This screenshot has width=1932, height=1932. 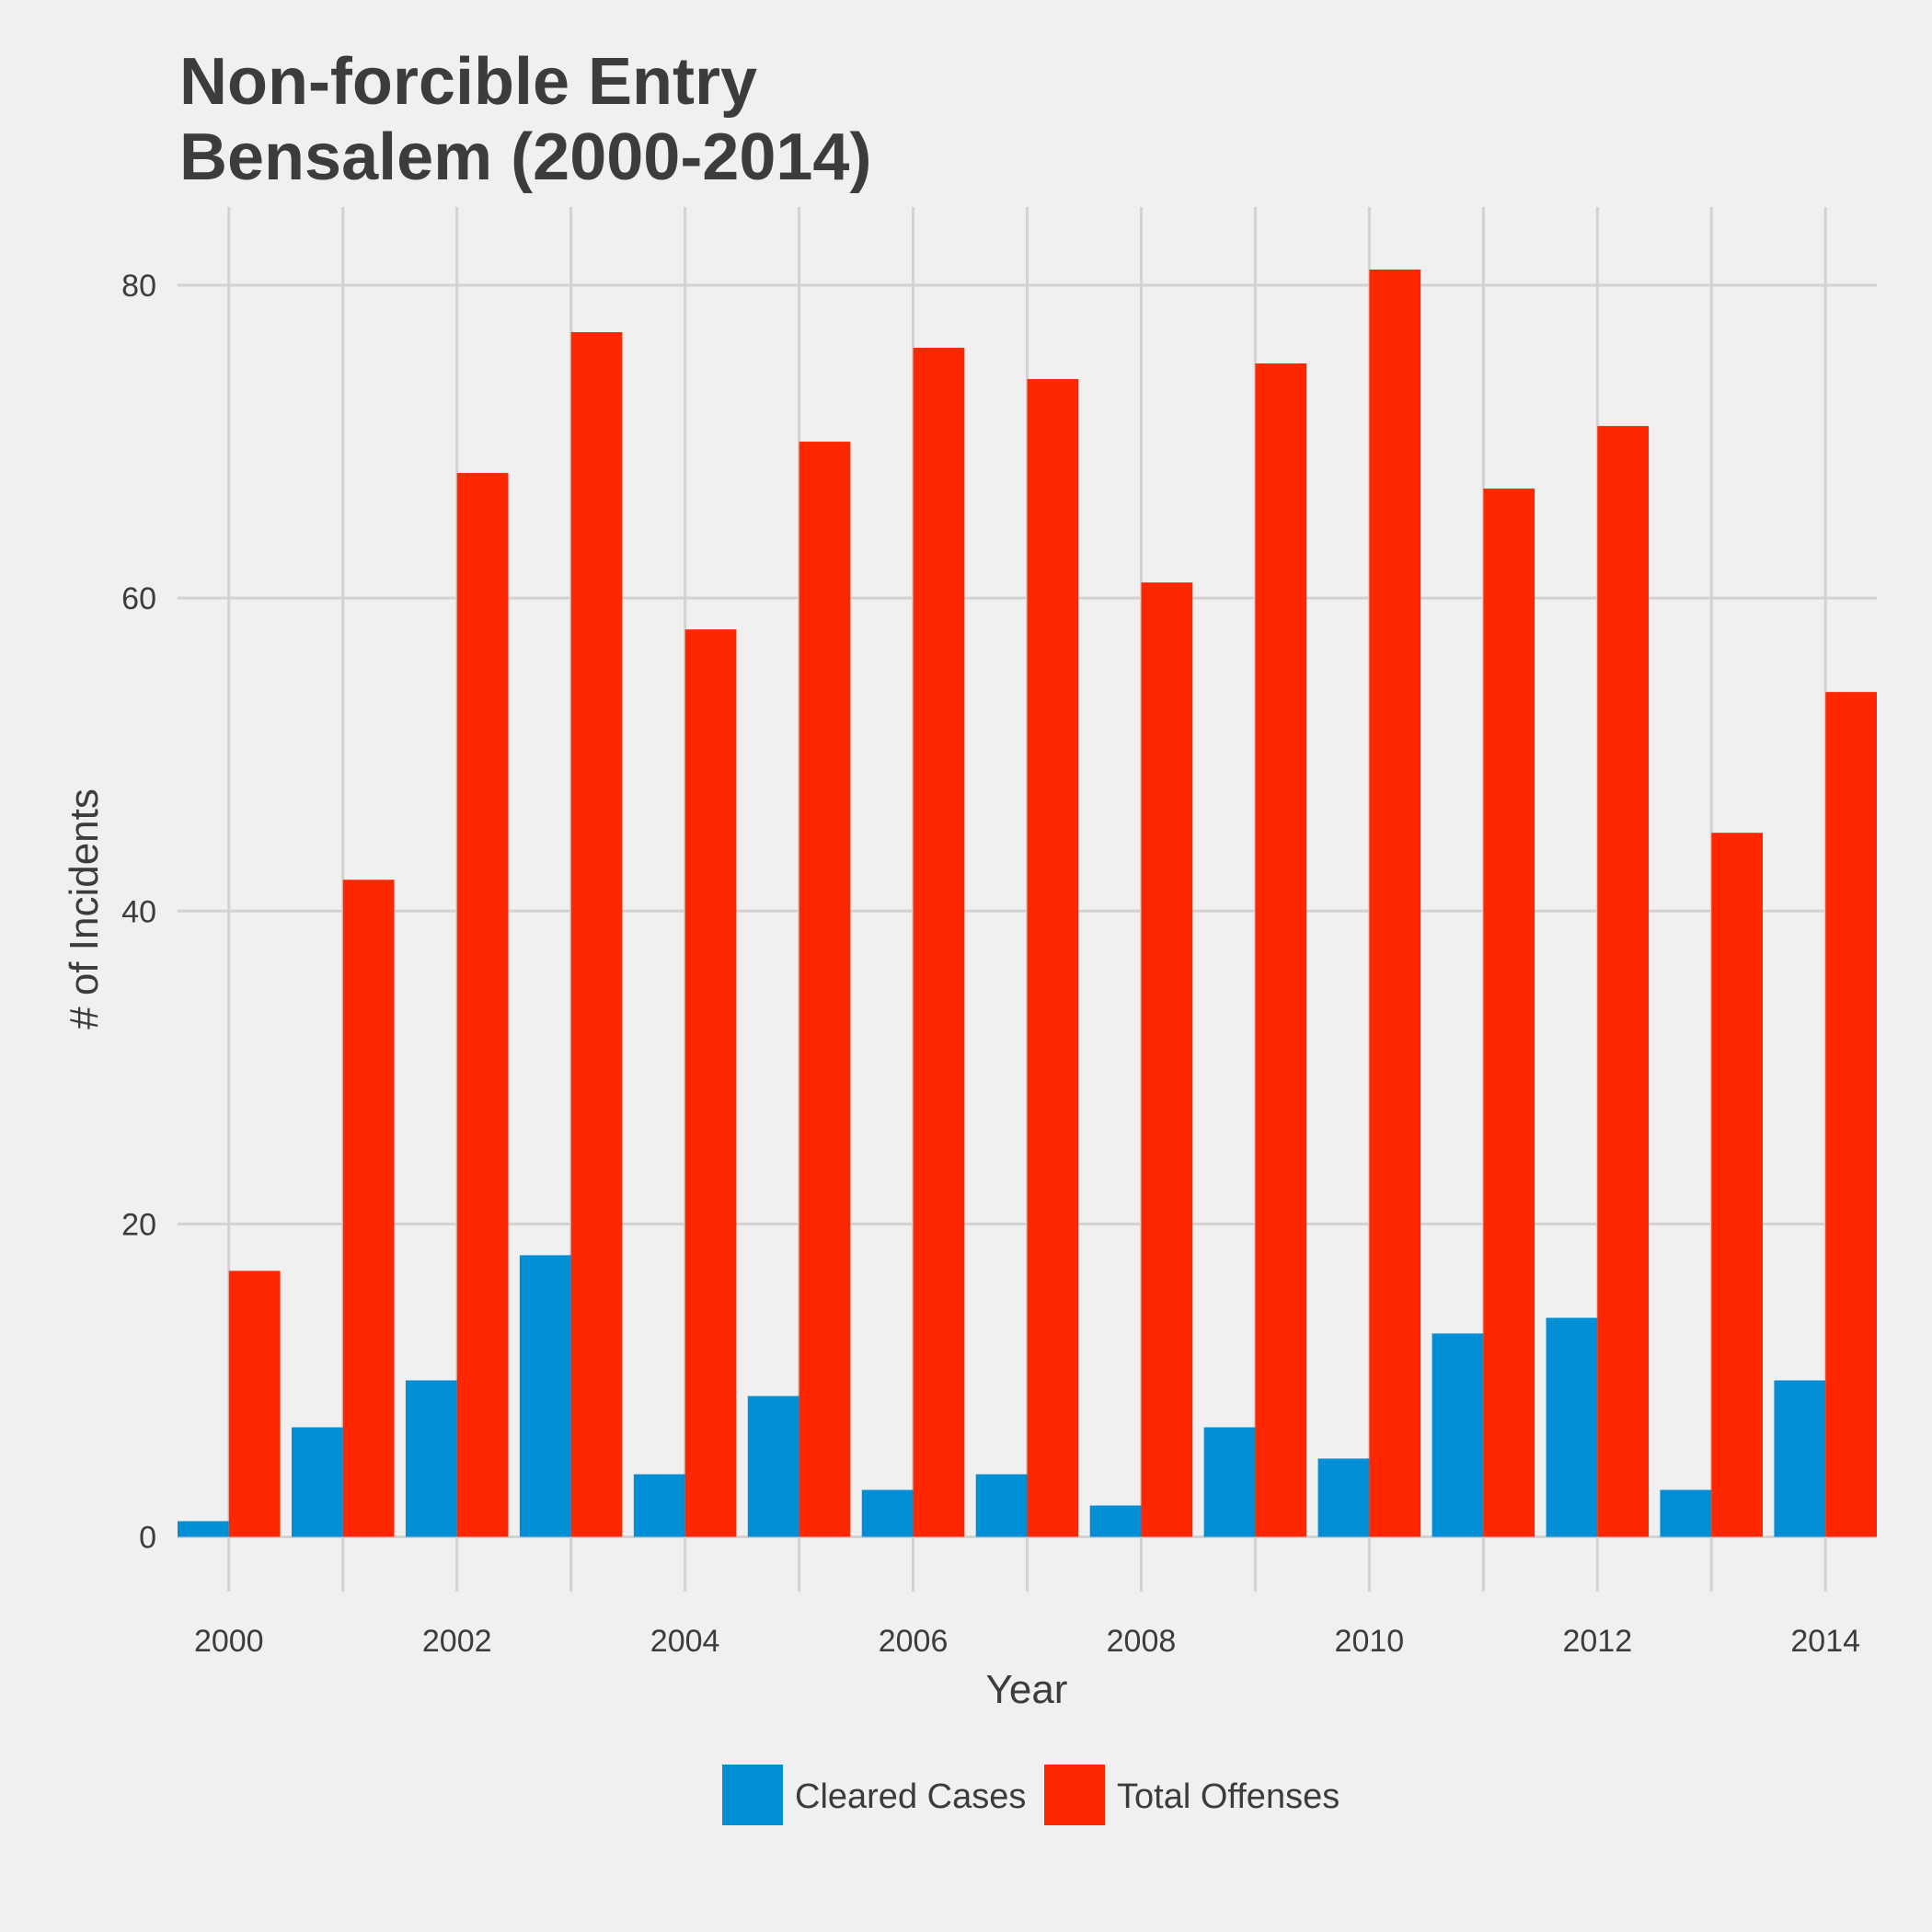 I want to click on y-tick-label: 0, so click(x=147, y=1537).